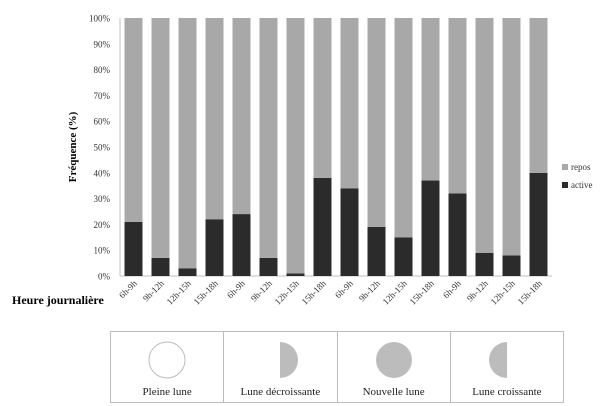 The width and height of the screenshot is (604, 406). I want to click on waxing-moon-icon, so click(497, 360).